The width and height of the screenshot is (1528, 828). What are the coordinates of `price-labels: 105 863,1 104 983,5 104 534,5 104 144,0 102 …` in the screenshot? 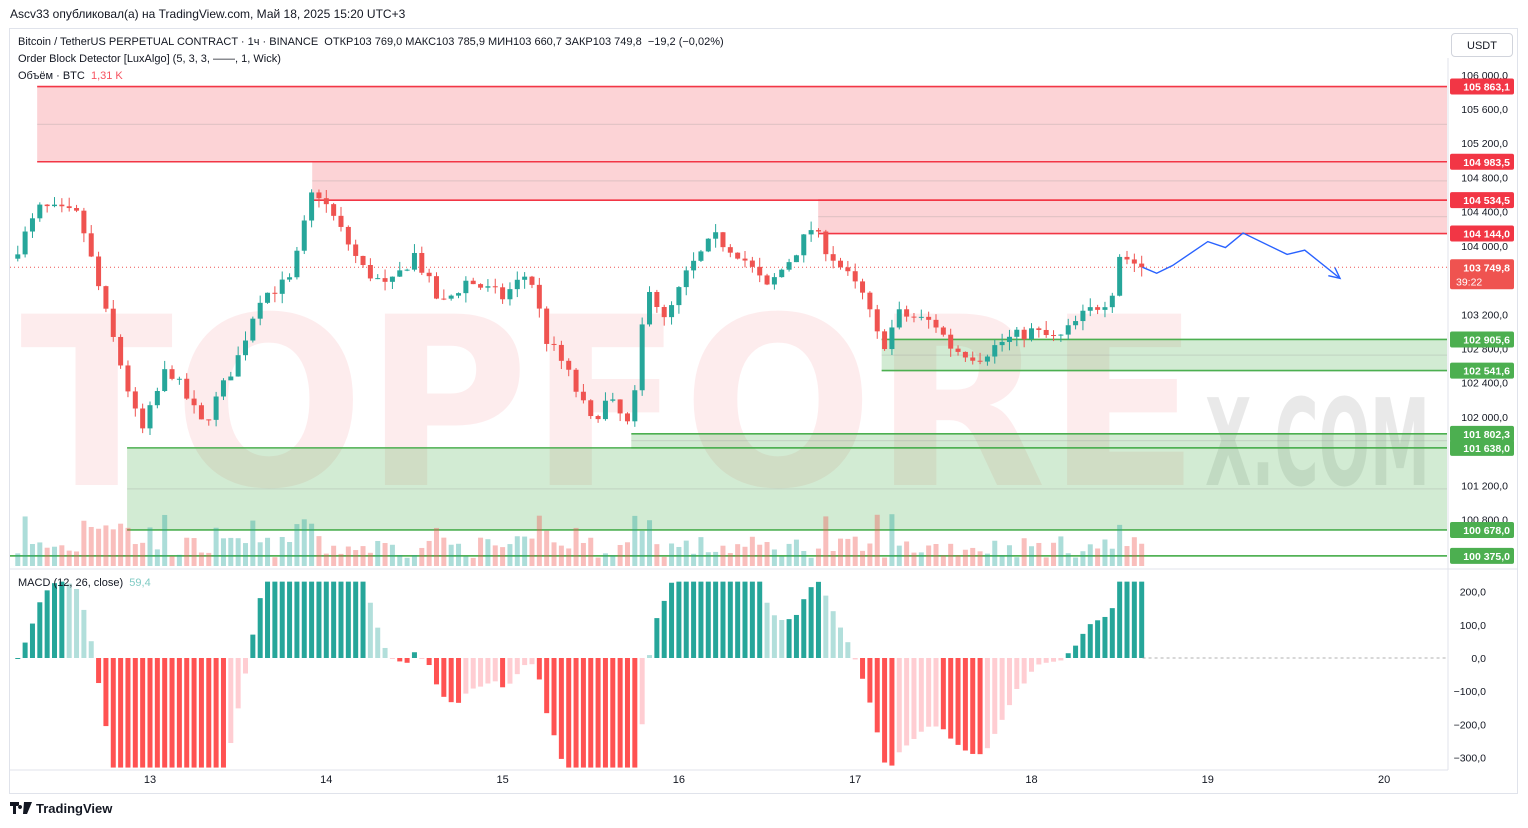 It's located at (1482, 321).